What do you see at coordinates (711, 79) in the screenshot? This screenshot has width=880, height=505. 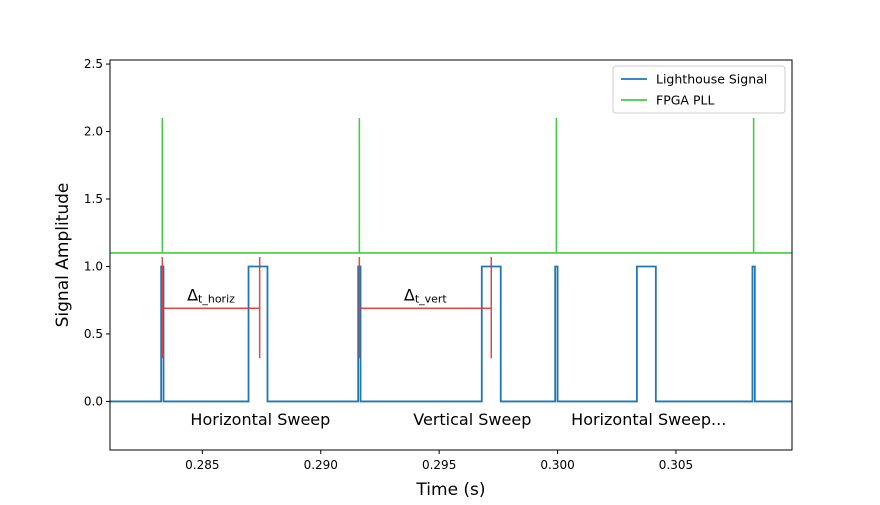 I see `legend-entry-label: Lighthouse Signal` at bounding box center [711, 79].